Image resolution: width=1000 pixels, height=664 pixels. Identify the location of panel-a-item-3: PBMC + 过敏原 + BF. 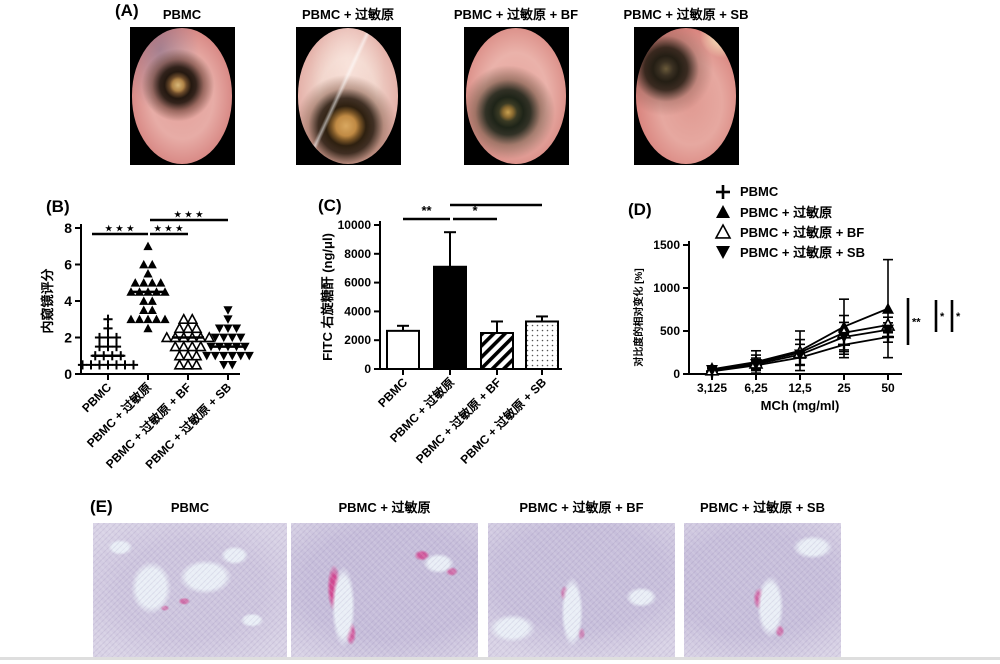
(516, 85).